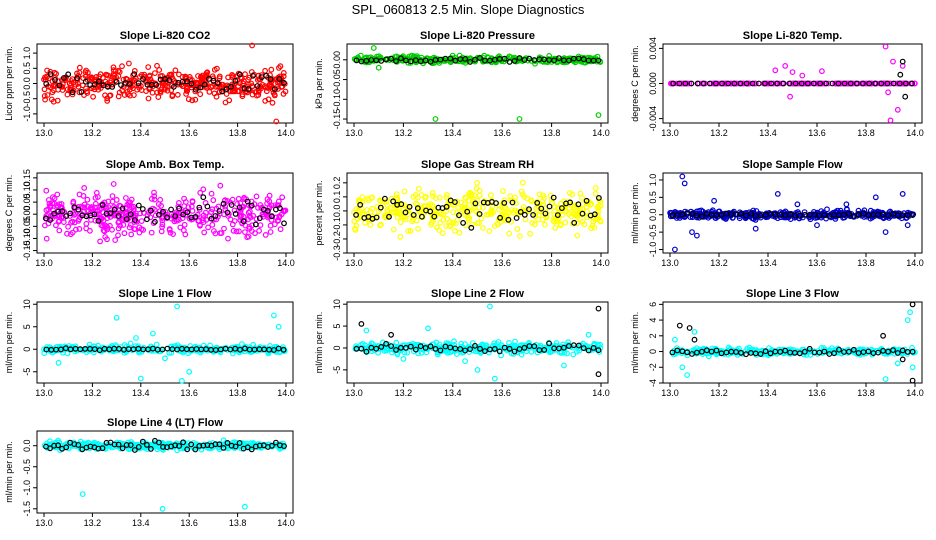 This screenshot has width=936, height=540. I want to click on plot-frame, so click(477, 213).